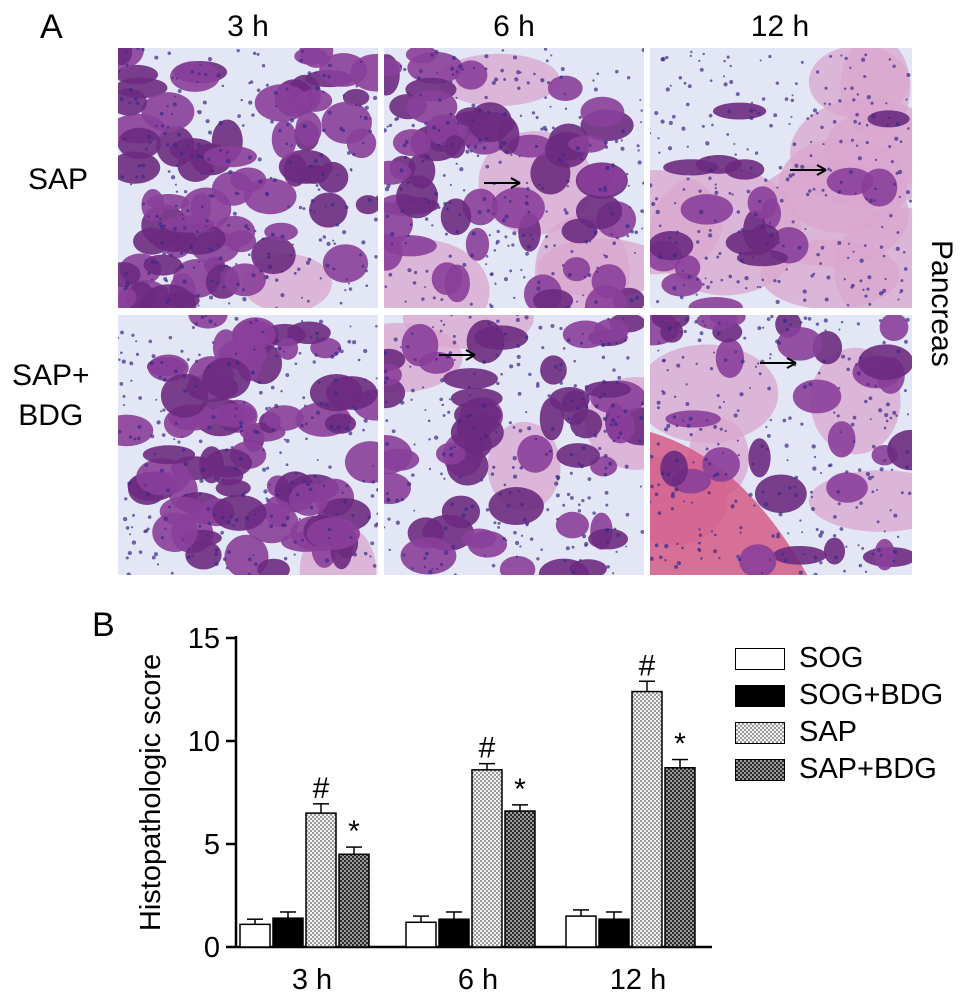 This screenshot has height=1005, width=969. I want to click on x-tick-label: 12 h, so click(638, 980).